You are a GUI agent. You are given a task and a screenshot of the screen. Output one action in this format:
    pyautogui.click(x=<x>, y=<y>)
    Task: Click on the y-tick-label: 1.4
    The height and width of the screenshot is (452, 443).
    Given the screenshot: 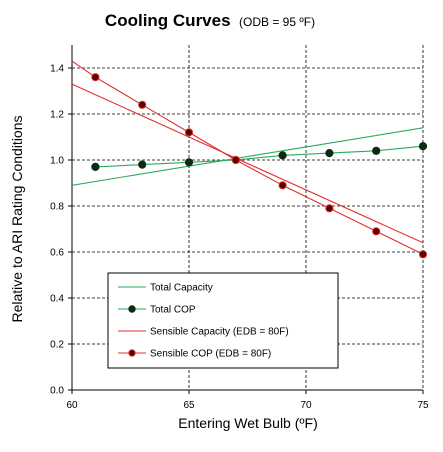 What is the action you would take?
    pyautogui.click(x=57, y=69)
    